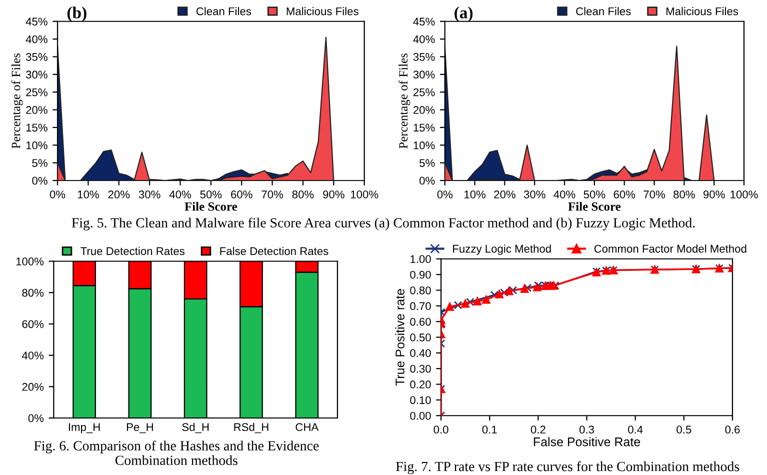  Describe the element at coordinates (420, 290) in the screenshot. I see `y-tick-label: 0.80` at that location.